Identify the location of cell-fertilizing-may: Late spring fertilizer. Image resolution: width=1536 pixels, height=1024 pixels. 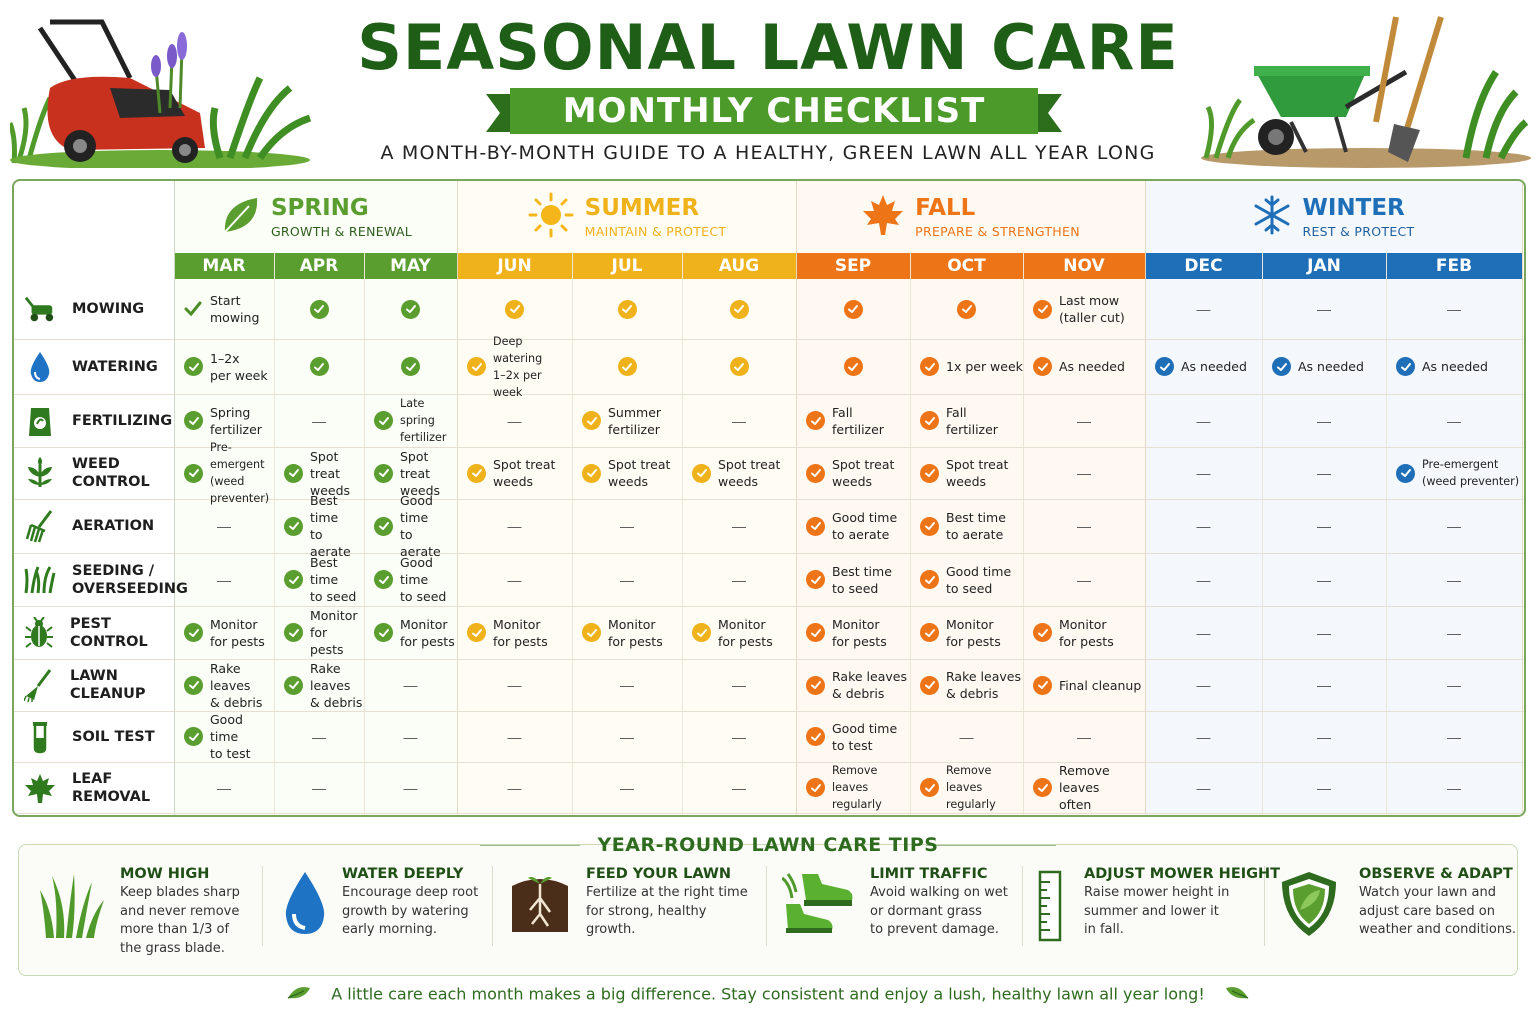
(410, 420).